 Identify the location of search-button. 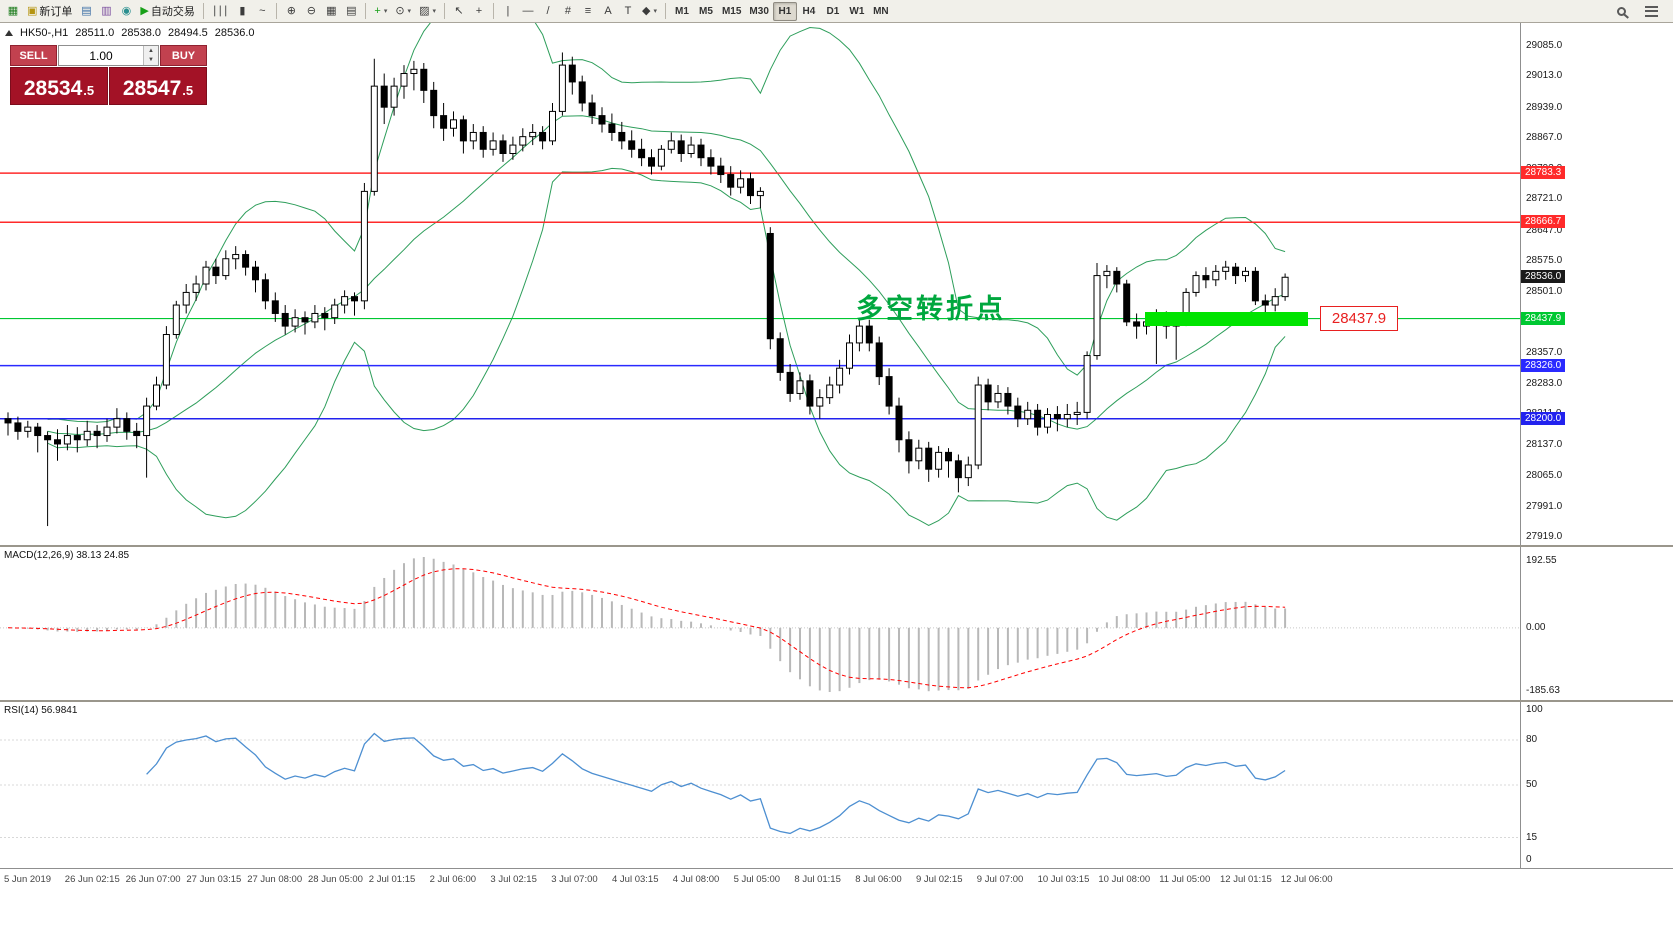
(1621, 11).